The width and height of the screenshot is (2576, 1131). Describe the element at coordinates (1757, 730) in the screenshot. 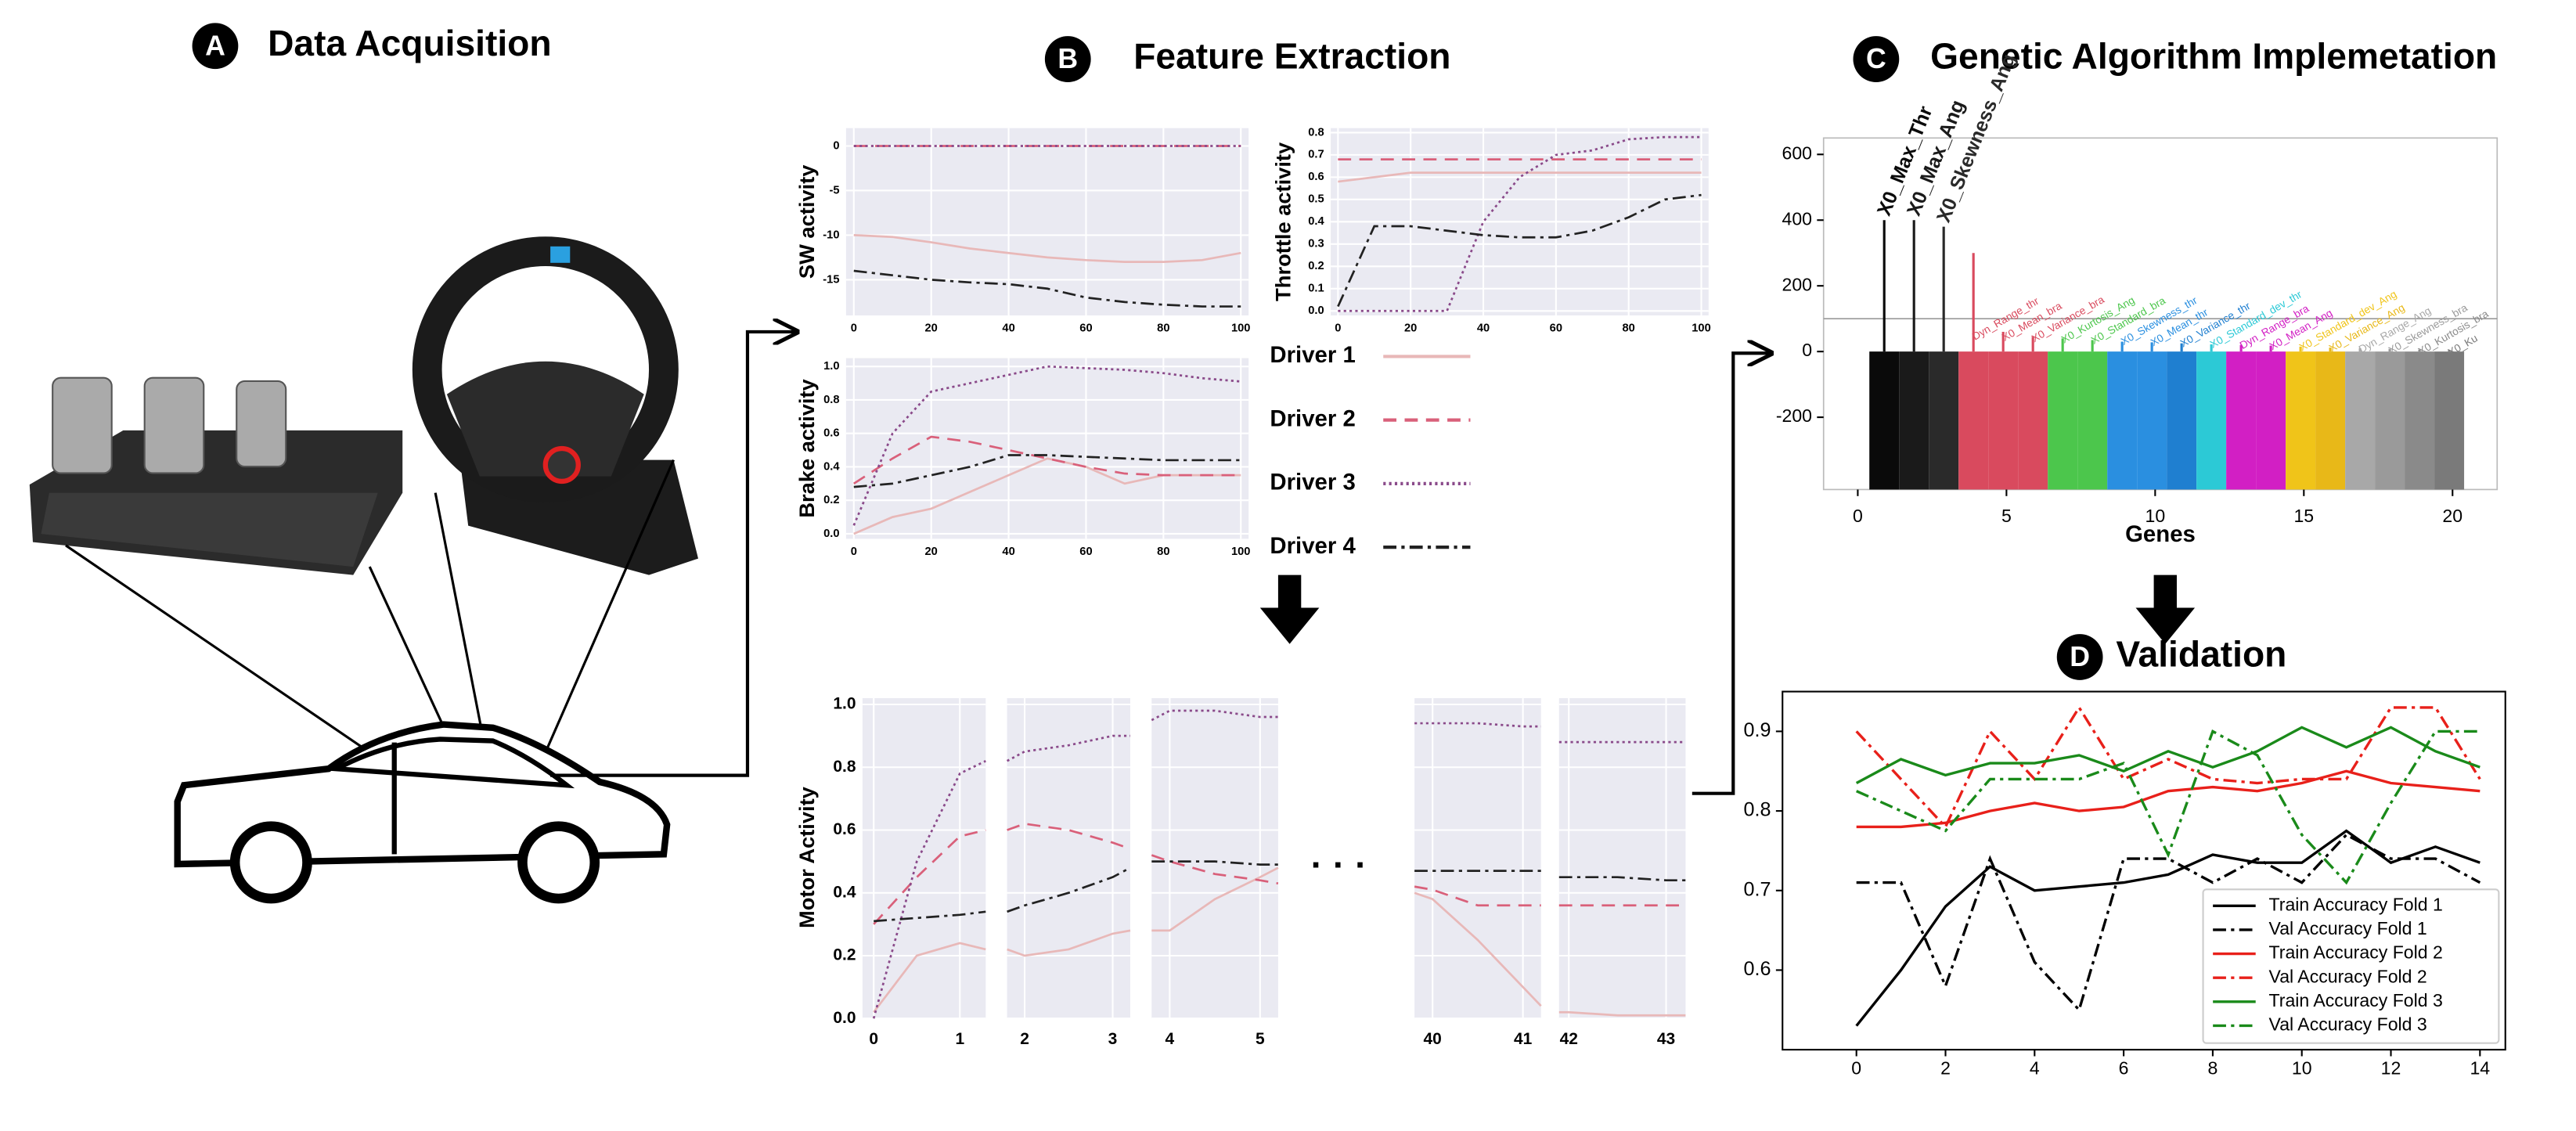

I see `y-tick-label: 0.9` at that location.